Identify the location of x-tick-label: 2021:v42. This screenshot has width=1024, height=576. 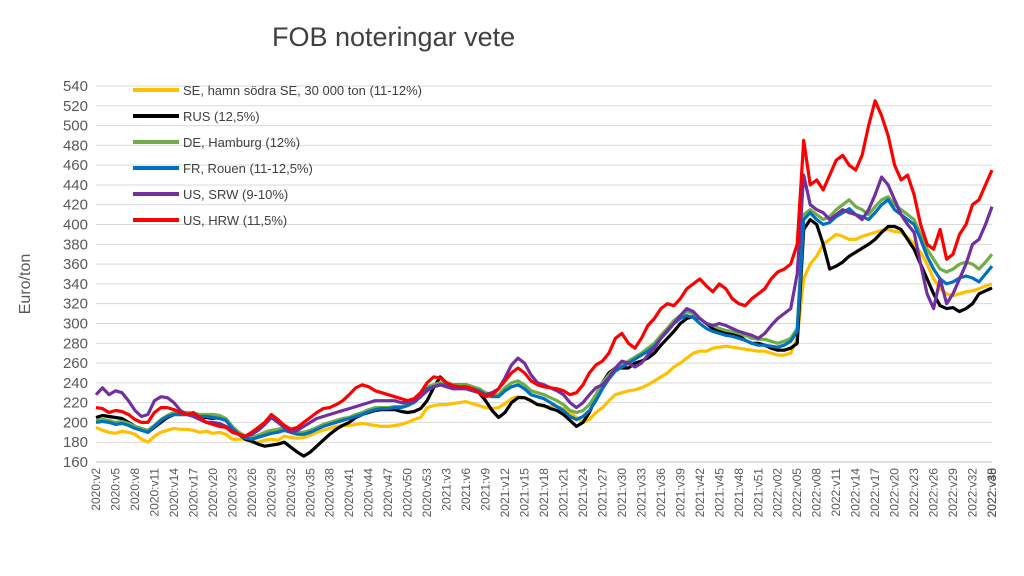
(700, 493).